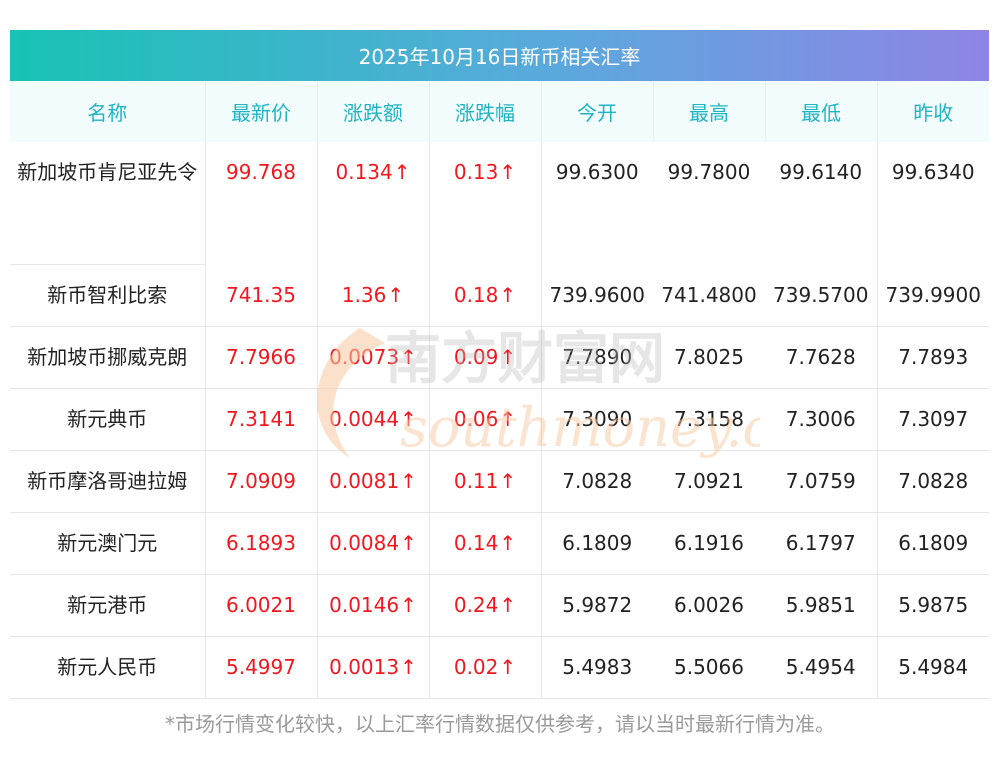 Image resolution: width=1000 pixels, height=757 pixels. What do you see at coordinates (500, 724) in the screenshot?
I see `footnote: *市场行情变化较快，以上汇率行情数据仅供参考，请以当时最新行情为准。` at bounding box center [500, 724].